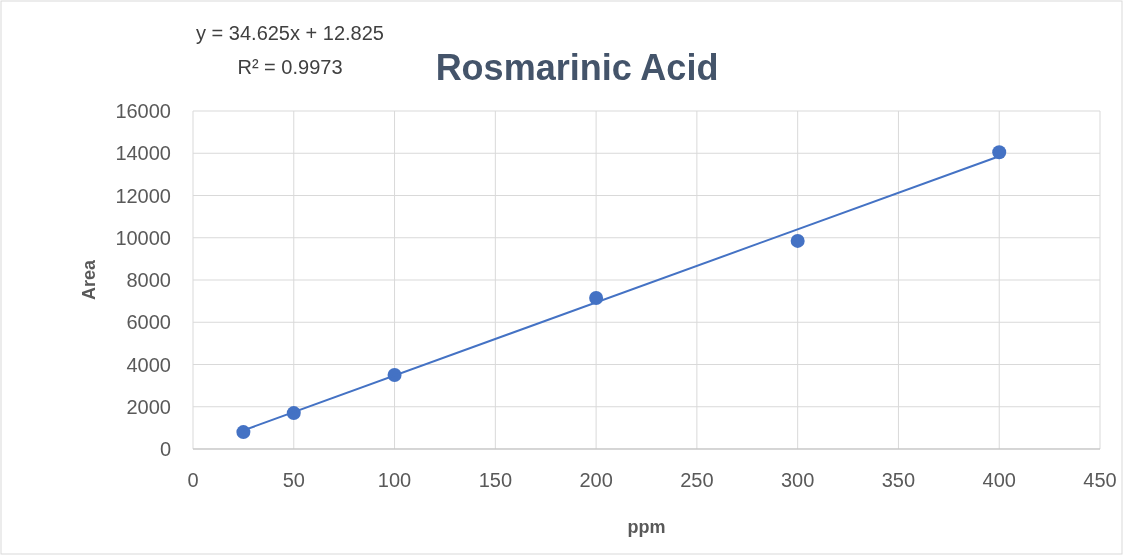  I want to click on x-tick-label: 150, so click(495, 480).